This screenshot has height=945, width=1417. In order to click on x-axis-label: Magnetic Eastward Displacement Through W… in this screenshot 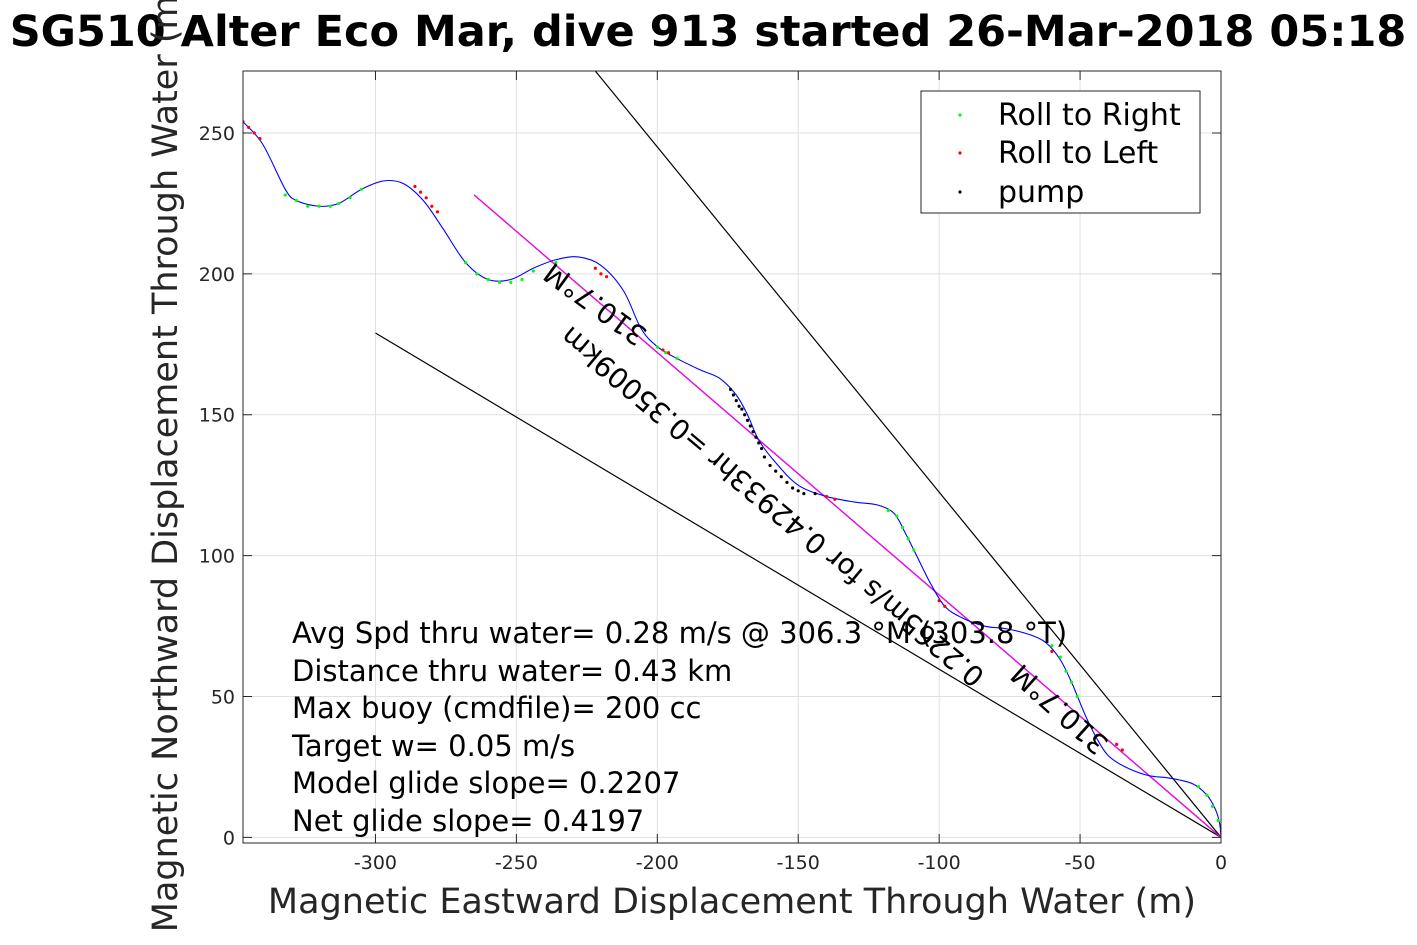, I will do `click(732, 902)`.